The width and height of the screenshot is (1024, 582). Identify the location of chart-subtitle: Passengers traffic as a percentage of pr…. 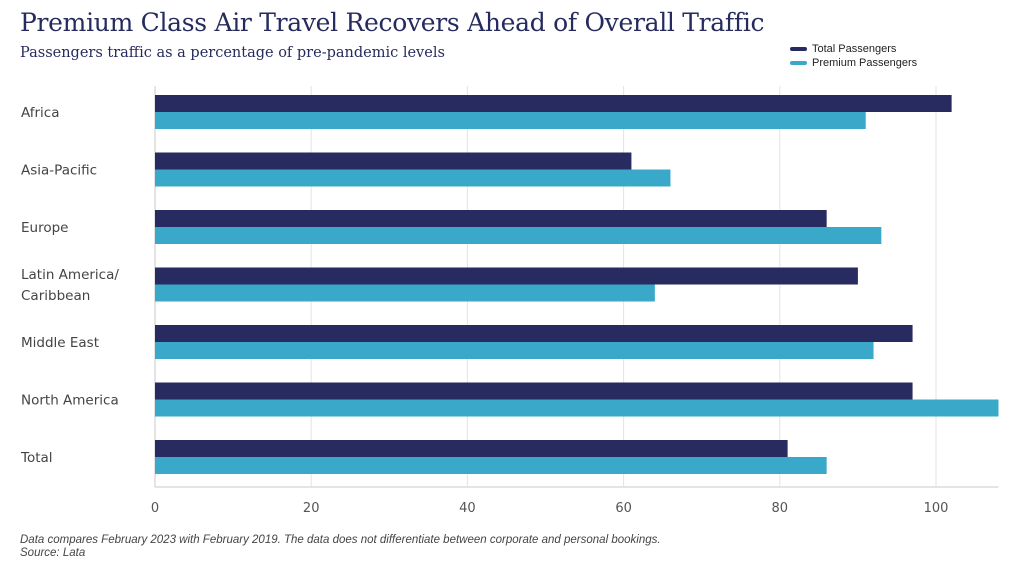
(232, 53).